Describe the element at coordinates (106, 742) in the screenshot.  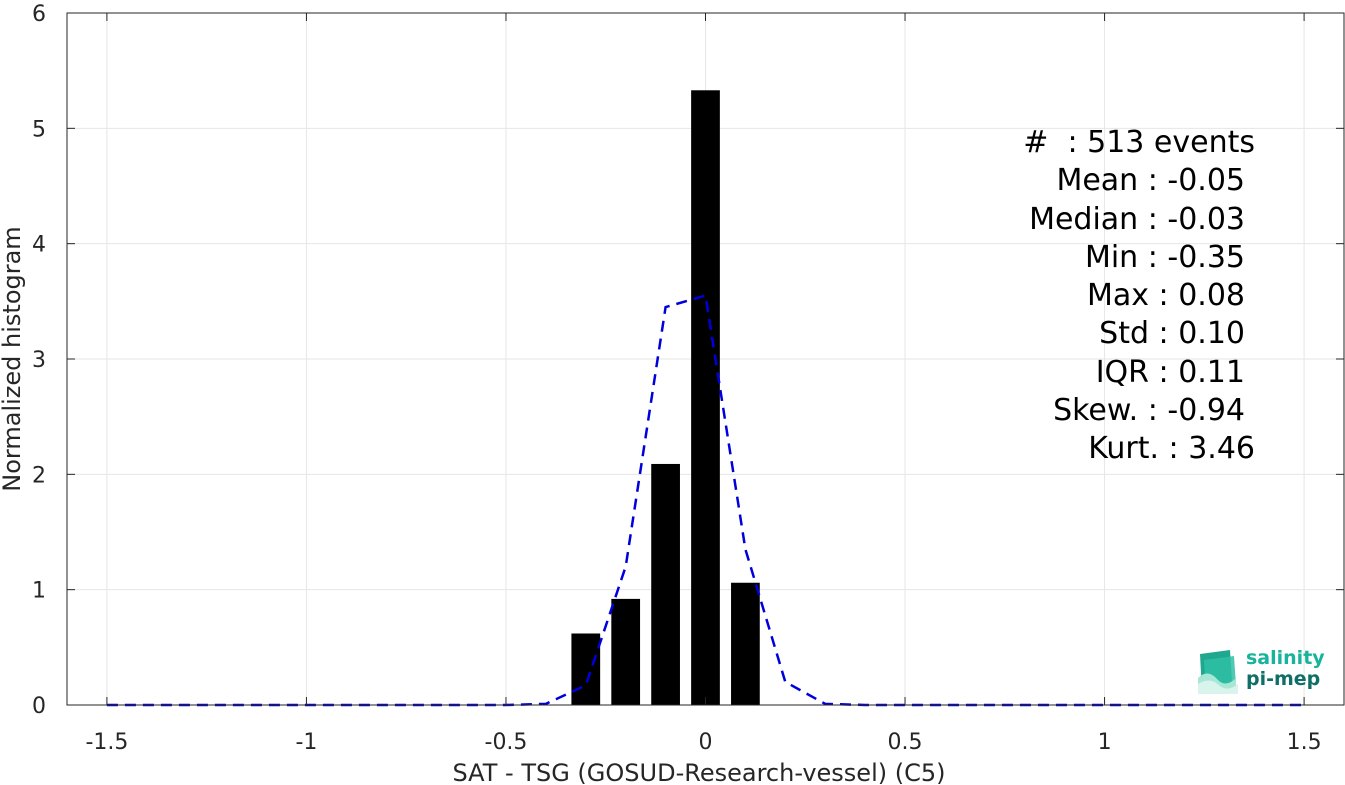
I see `x-tick-label: -1.5` at that location.